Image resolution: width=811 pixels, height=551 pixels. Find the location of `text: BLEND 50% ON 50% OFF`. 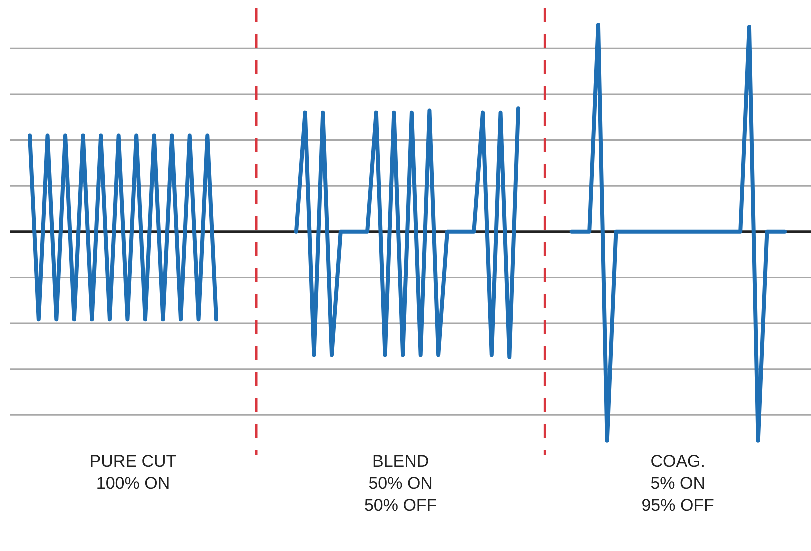

text: BLEND 50% ON 50% OFF is located at coordinates (401, 483).